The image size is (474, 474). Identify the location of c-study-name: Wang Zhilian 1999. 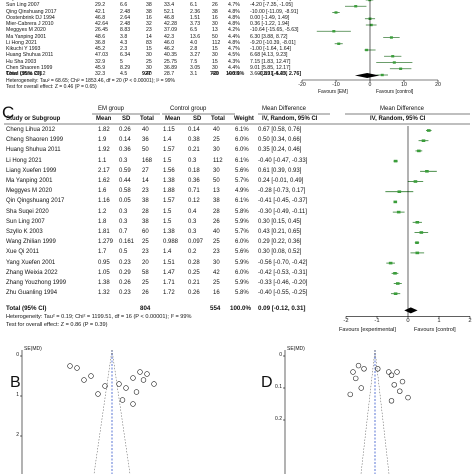
(31, 242).